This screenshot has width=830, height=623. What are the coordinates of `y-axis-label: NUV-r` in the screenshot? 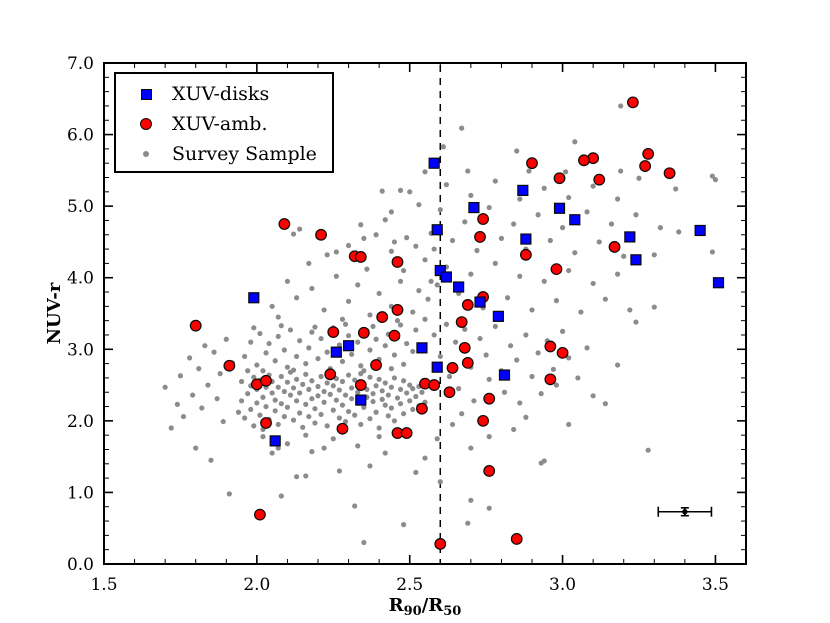 It's located at (54, 313).